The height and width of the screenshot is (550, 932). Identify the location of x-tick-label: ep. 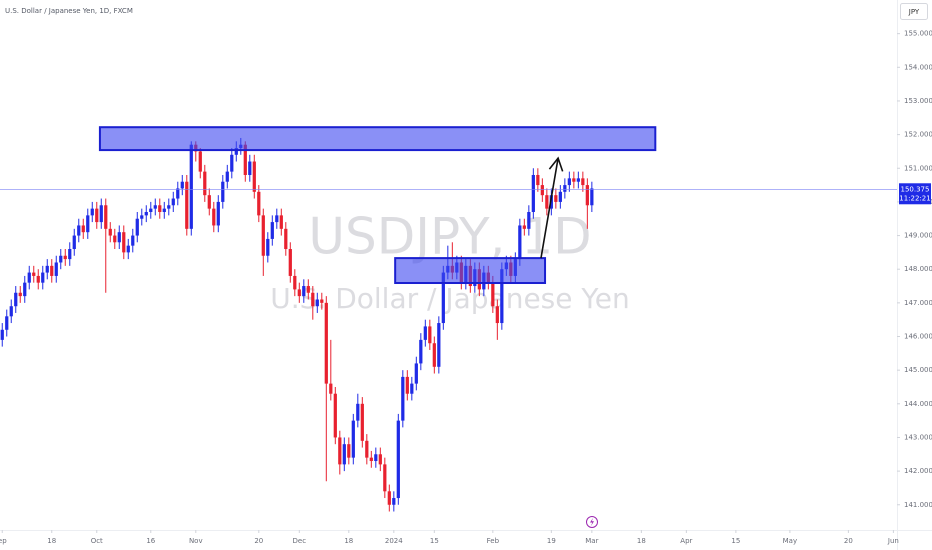
(3, 541).